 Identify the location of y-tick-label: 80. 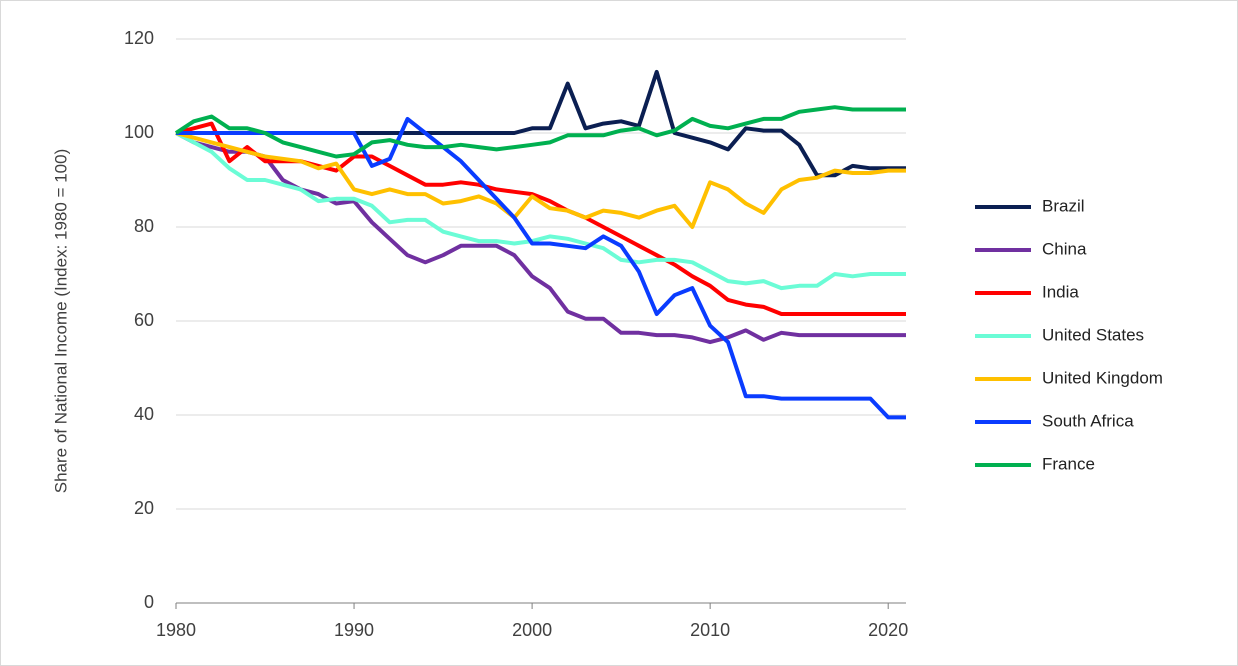
(144, 226).